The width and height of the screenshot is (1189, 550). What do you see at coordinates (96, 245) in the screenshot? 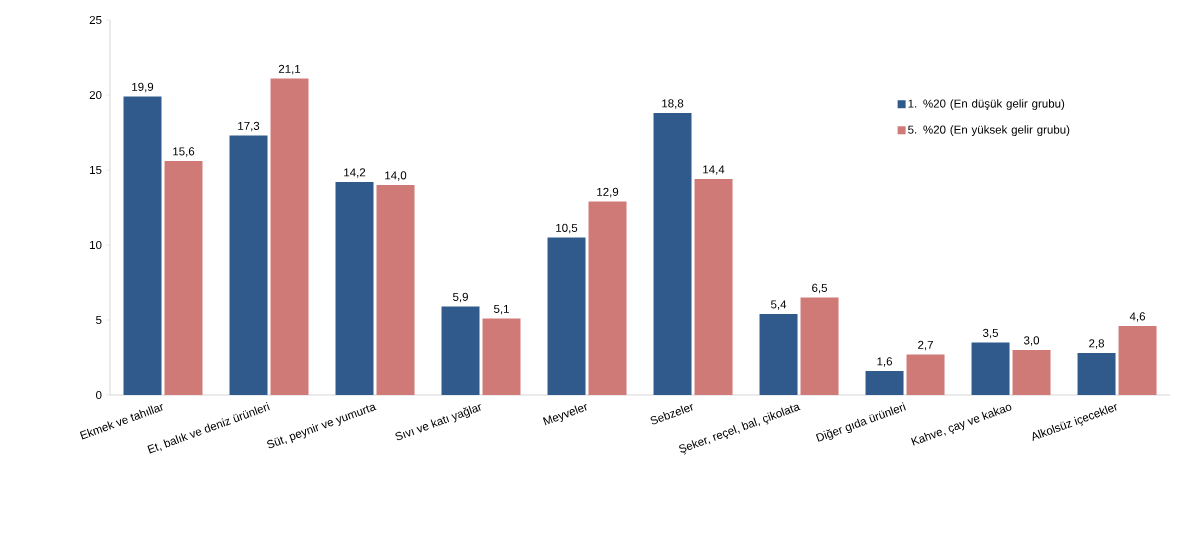
I see `y-tick-label: 10` at bounding box center [96, 245].